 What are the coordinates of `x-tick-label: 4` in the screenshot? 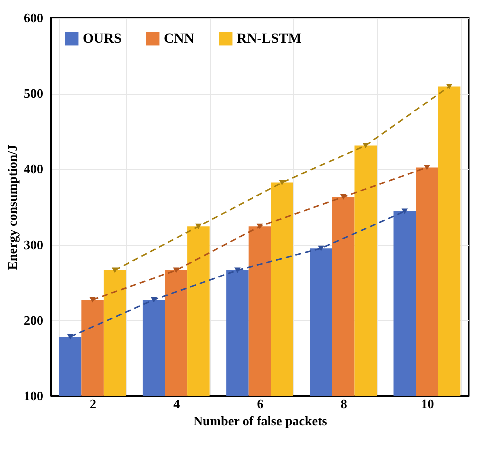 It's located at (177, 404).